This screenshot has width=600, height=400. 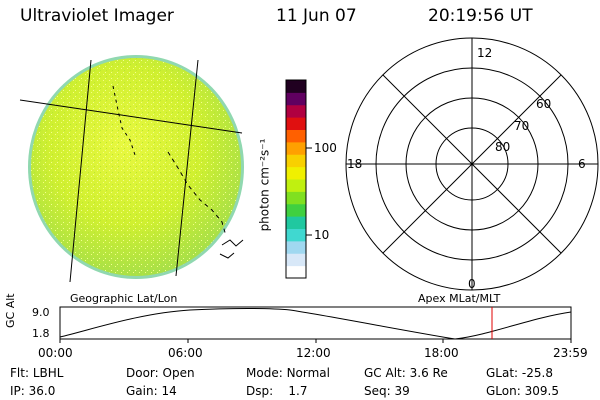 What do you see at coordinates (472, 284) in the screenshot?
I see `polar-label-mlt-0: 0` at bounding box center [472, 284].